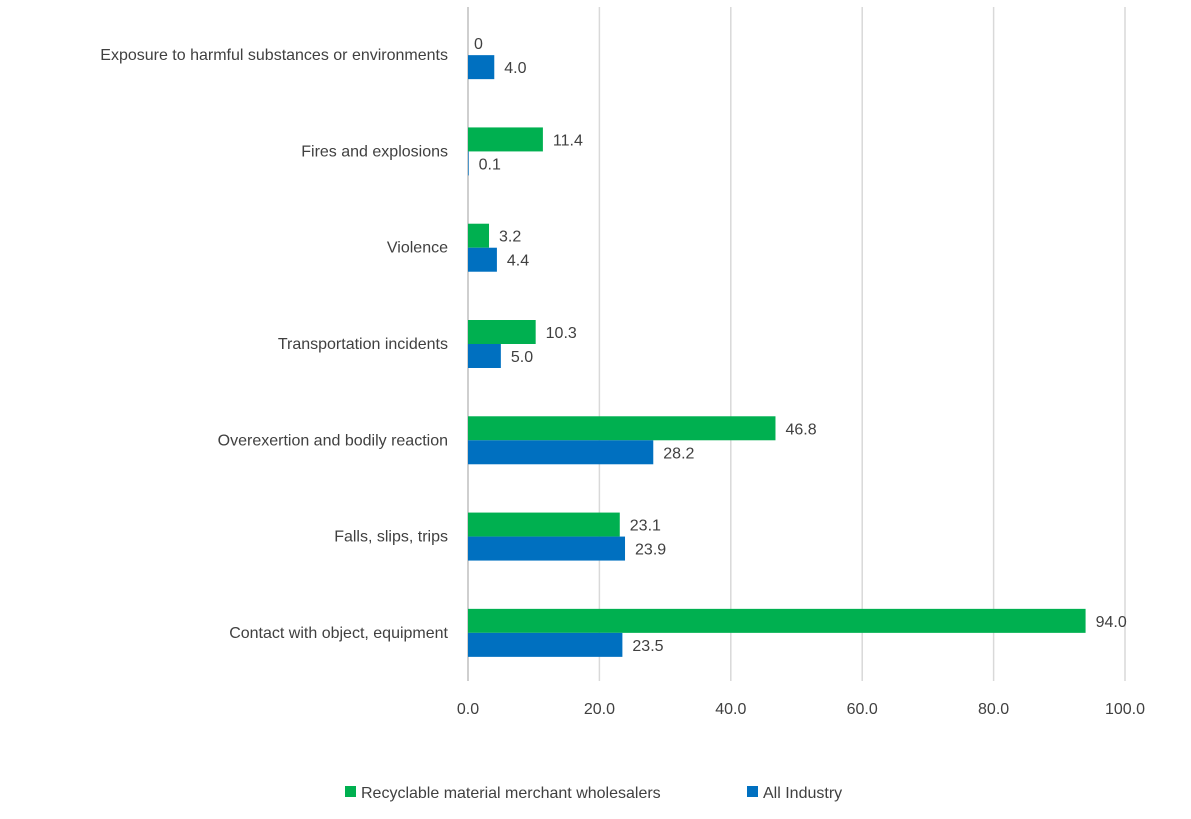  What do you see at coordinates (802, 793) in the screenshot?
I see `legend-label: All Industry` at bounding box center [802, 793].